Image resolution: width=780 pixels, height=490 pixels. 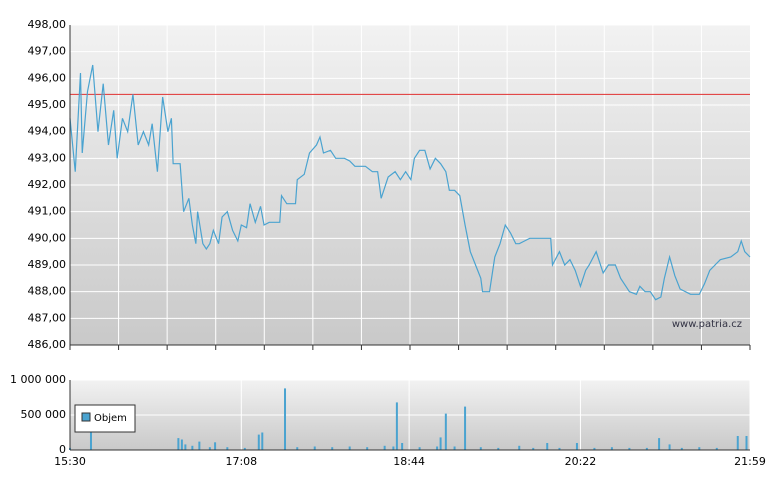 What do you see at coordinates (47, 344) in the screenshot?
I see `y-tick-label: 486,00` at bounding box center [47, 344].